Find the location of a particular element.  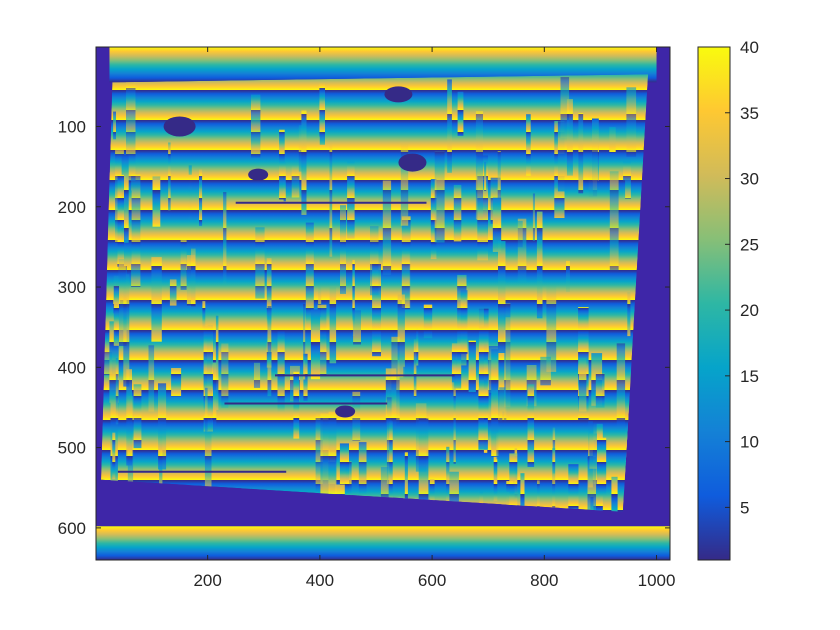

colorbar-tick-label: 30 is located at coordinates (749, 179).